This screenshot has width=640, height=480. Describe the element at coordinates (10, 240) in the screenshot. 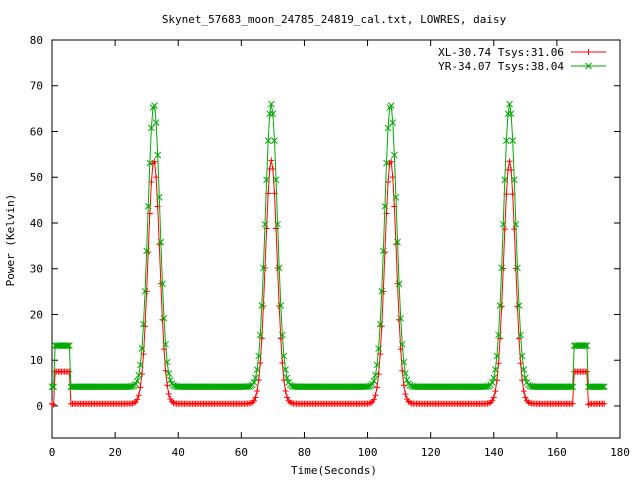

I see `y-axis-label: Power (Kelvin)` at that location.